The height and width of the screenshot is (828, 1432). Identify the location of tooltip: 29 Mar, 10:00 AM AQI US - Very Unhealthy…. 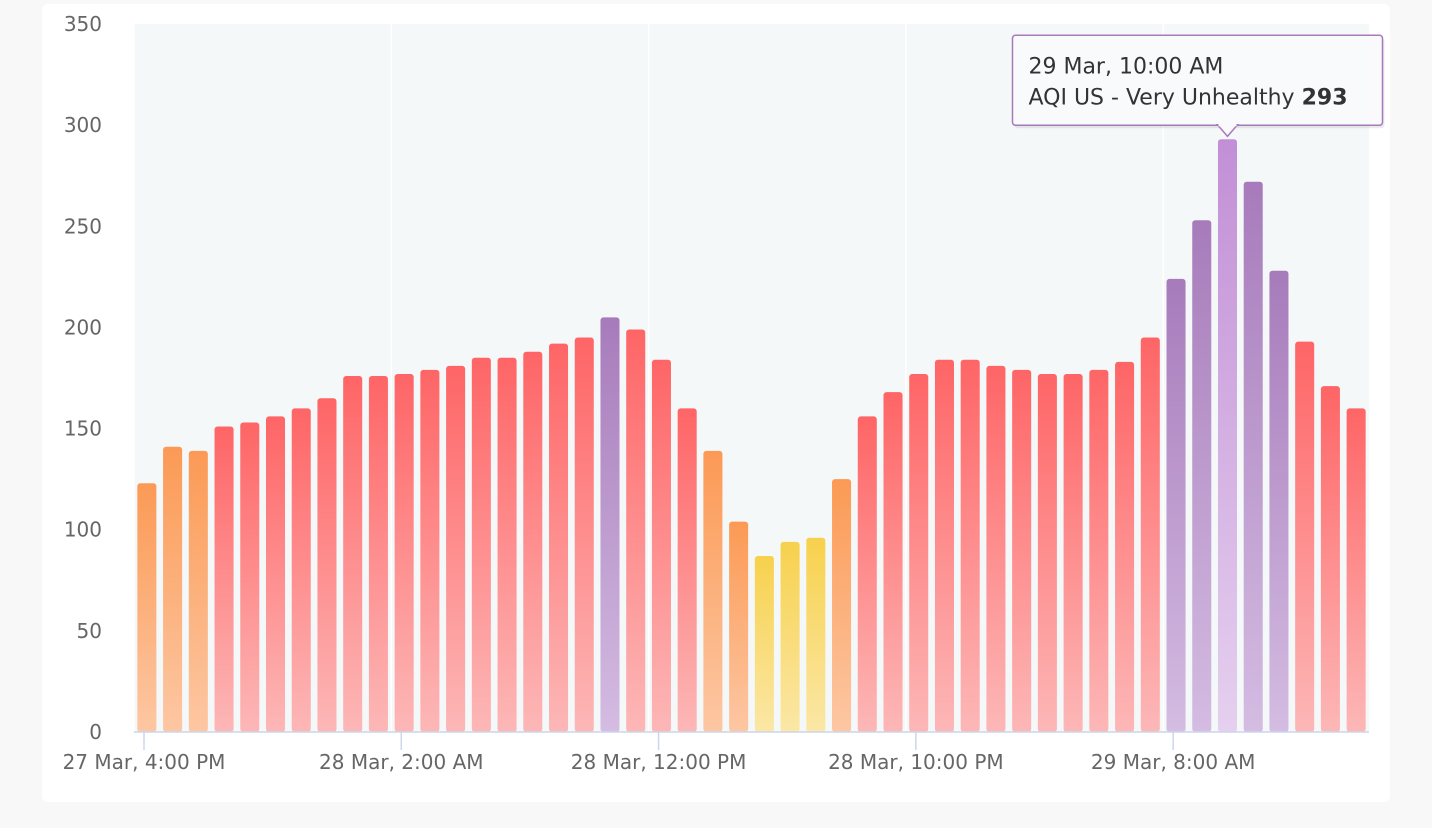
(1198, 86).